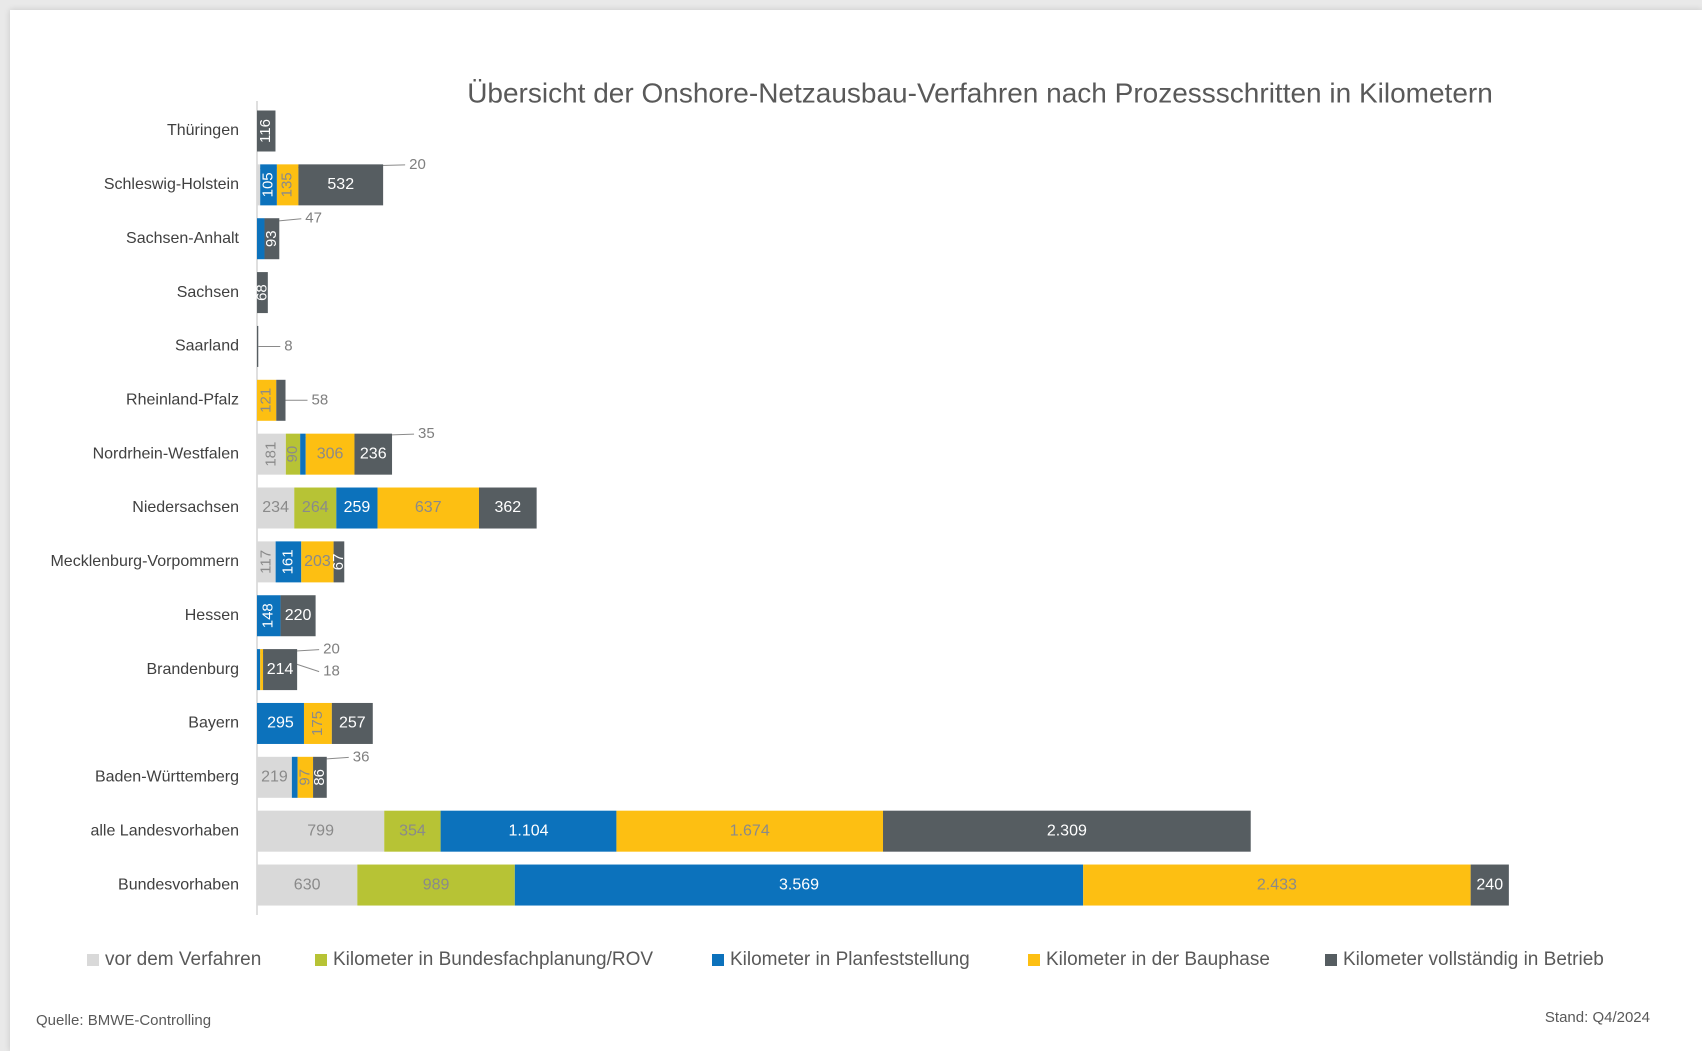 Image resolution: width=1702 pixels, height=1051 pixels. What do you see at coordinates (123, 1020) in the screenshot?
I see `source: Quelle: BMWE-Controlling` at bounding box center [123, 1020].